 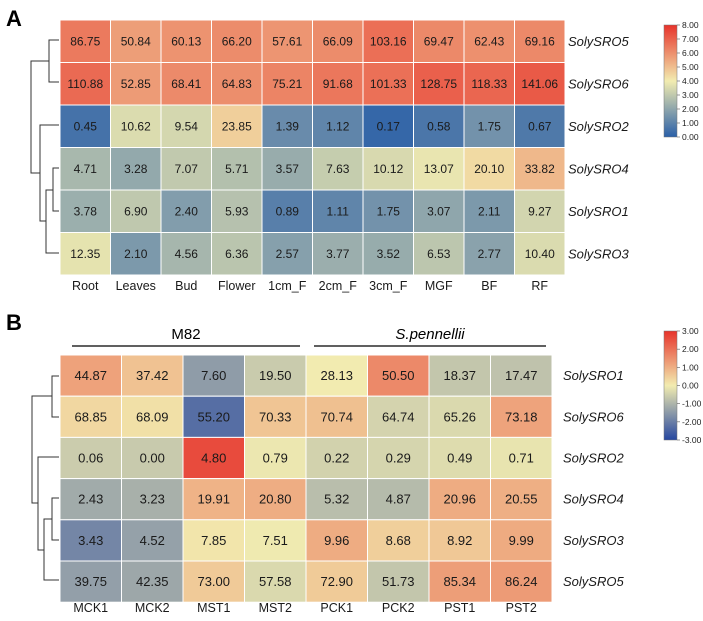 I want to click on heatmap-b-value: 65.26, so click(x=459, y=416).